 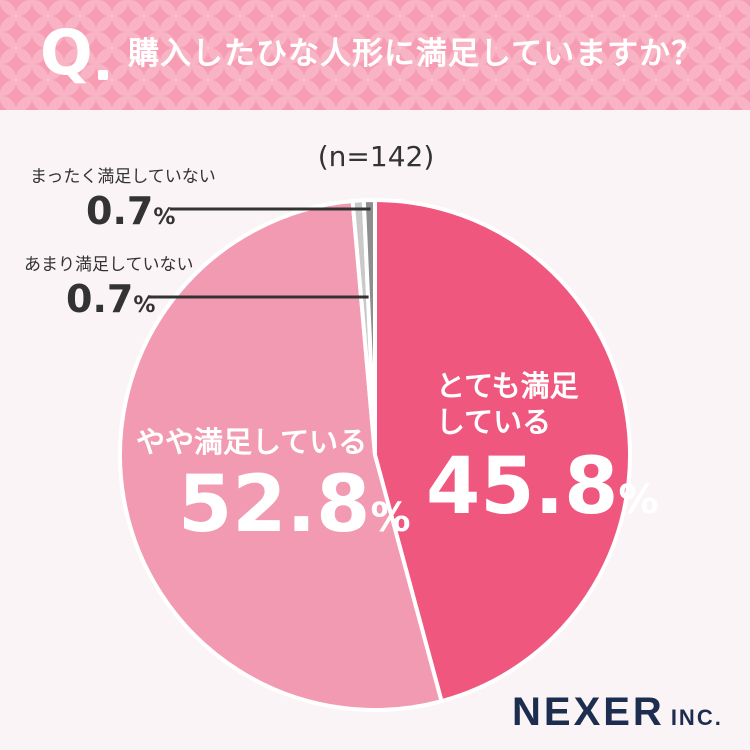 I want to click on pie-slice-not-satisfied-at-all, so click(x=369, y=327).